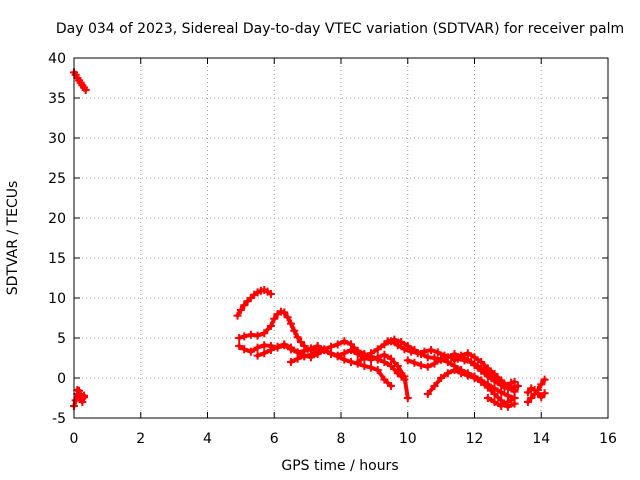  I want to click on y-tick-labels: -5 0 5 10 15 20 25 30 35 40, so click(57, 239).